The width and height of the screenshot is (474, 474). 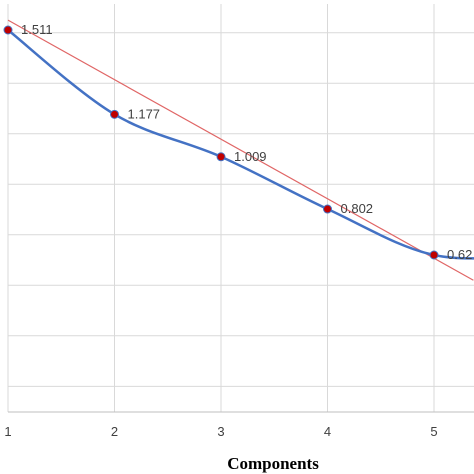 What do you see at coordinates (220, 431) in the screenshot?
I see `x-tick-label: 3` at bounding box center [220, 431].